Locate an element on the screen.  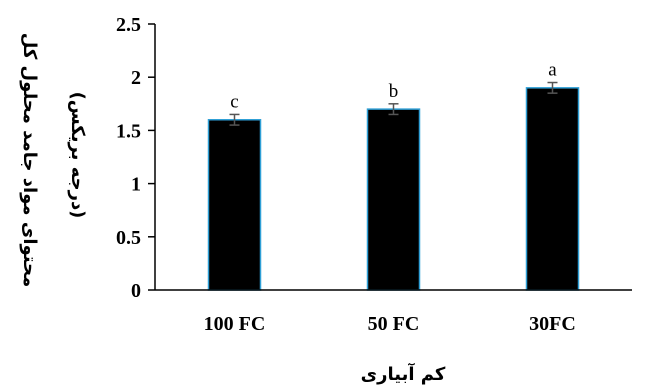
significance-letter: a is located at coordinates (552, 70).